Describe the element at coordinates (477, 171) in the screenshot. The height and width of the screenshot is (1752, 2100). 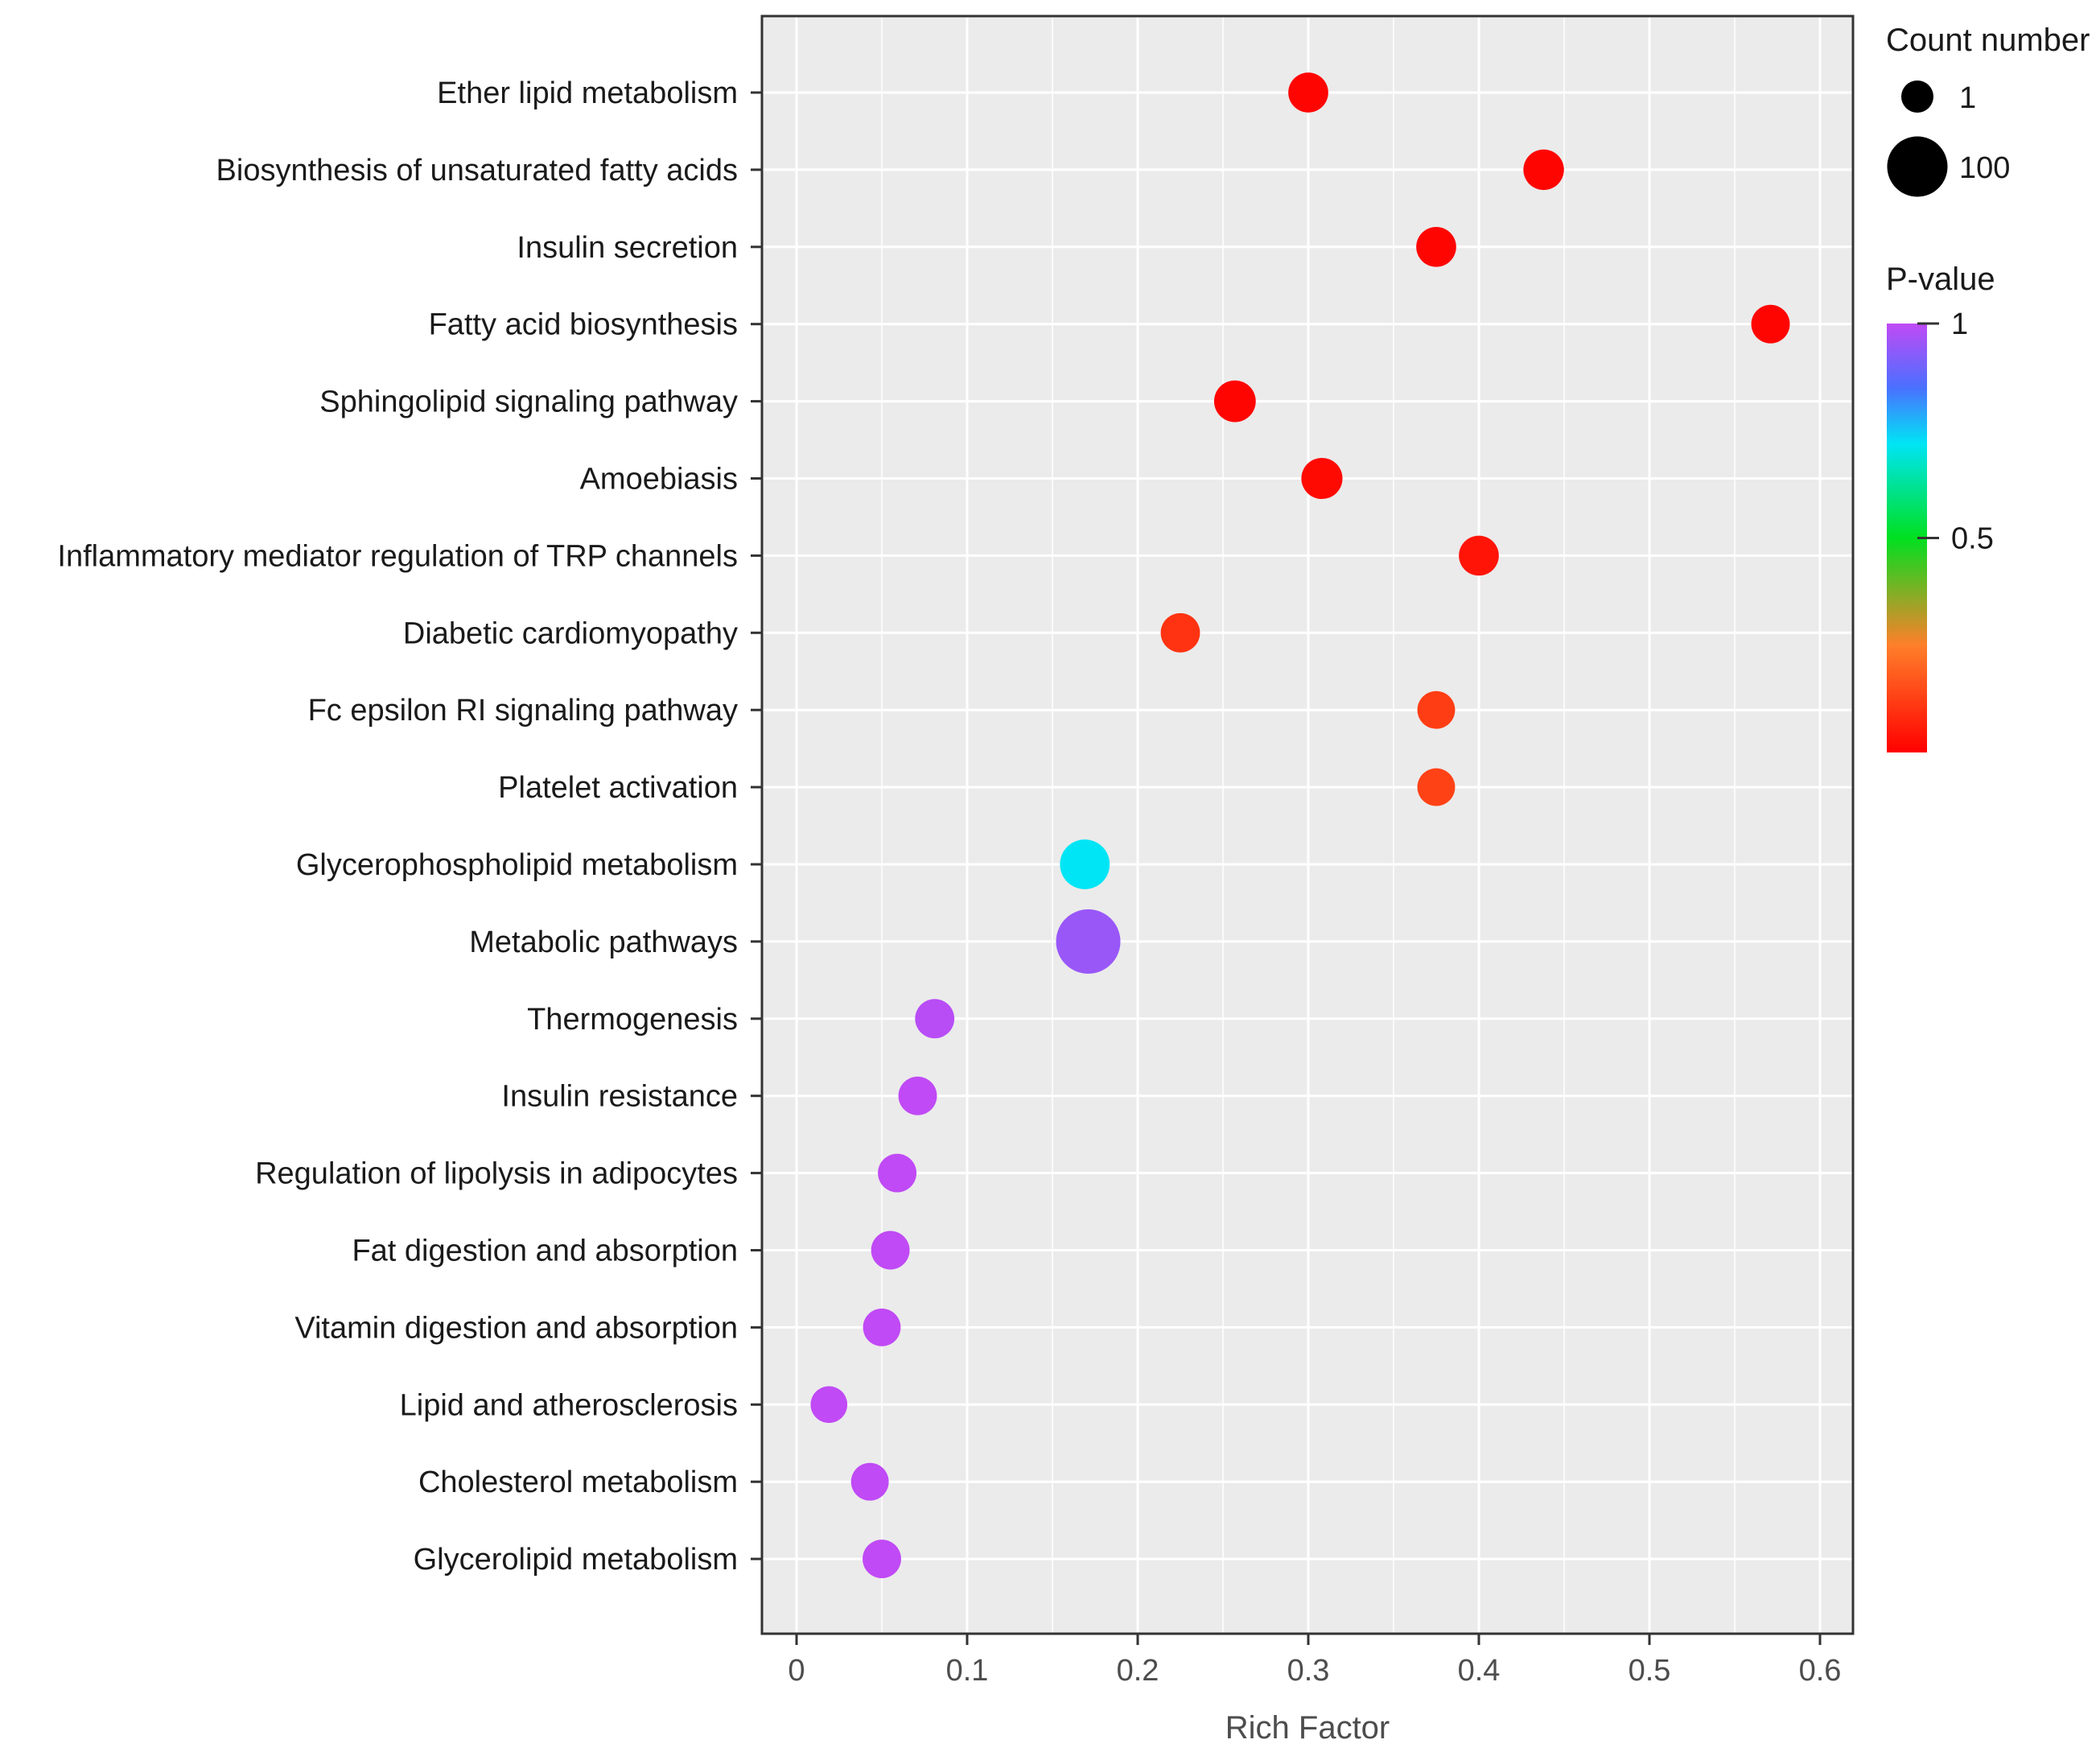
I see `y-tick-label: Biosynthesis of unsaturated fatty acids` at that location.